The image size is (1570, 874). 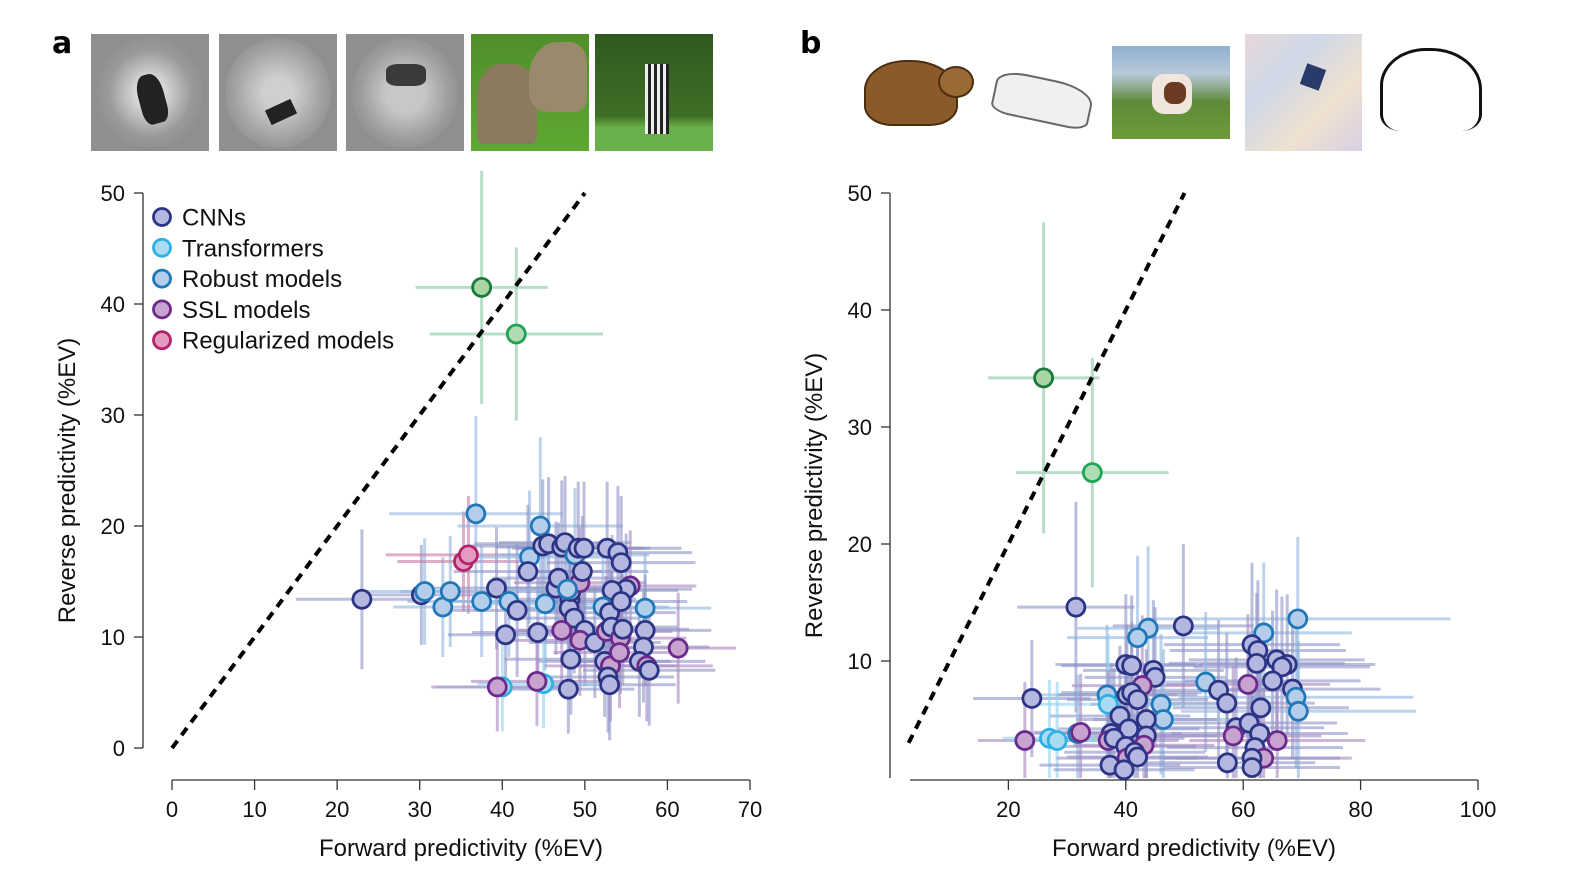 I want to click on y-tick-label: 0, so click(x=119, y=748).